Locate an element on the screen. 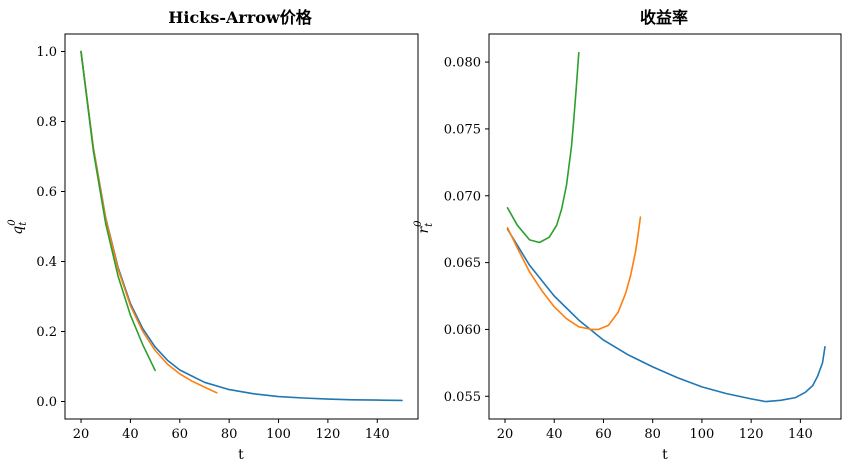  y-tick-label: 0.055 is located at coordinates (462, 397).